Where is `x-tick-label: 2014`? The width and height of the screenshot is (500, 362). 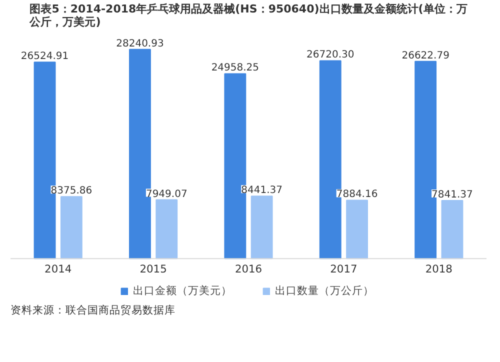
x-tick-label: 2014 is located at coordinates (58, 269).